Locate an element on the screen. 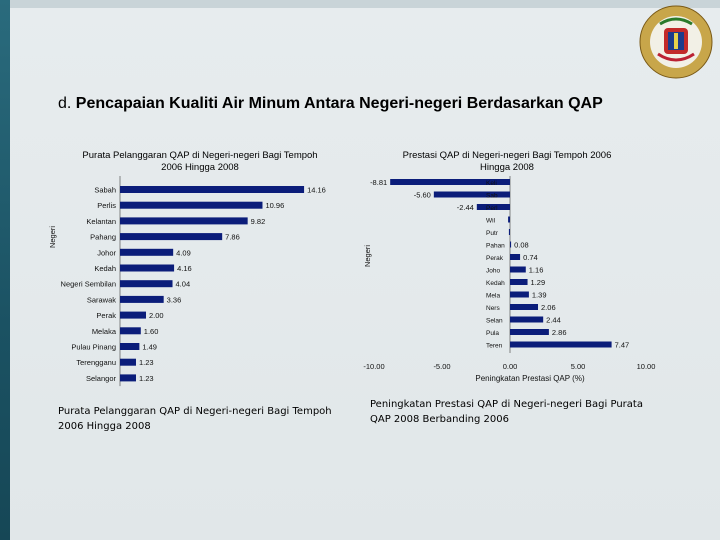 The image size is (720, 540). category-label: Melaka is located at coordinates (104, 331).